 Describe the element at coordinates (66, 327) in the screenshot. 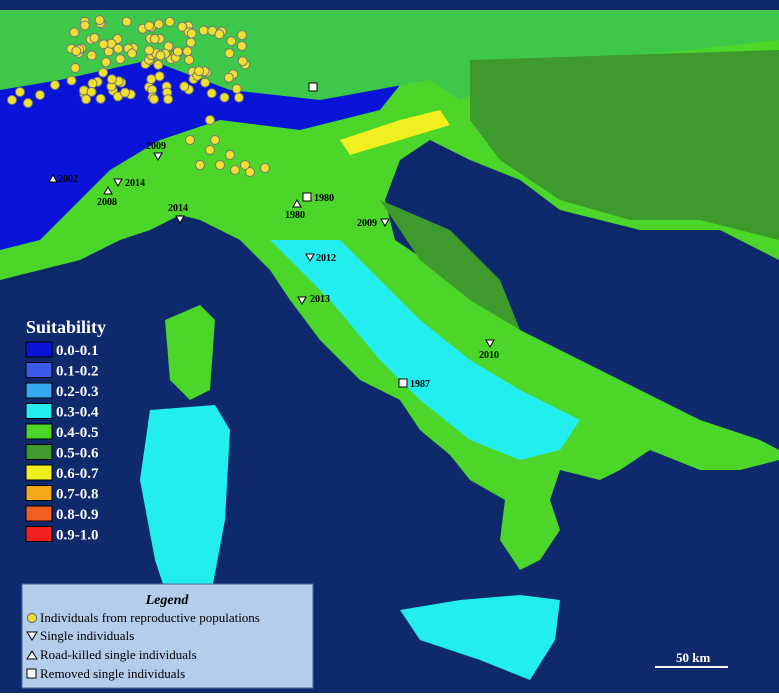

I see `suitability-title: Suitability` at that location.